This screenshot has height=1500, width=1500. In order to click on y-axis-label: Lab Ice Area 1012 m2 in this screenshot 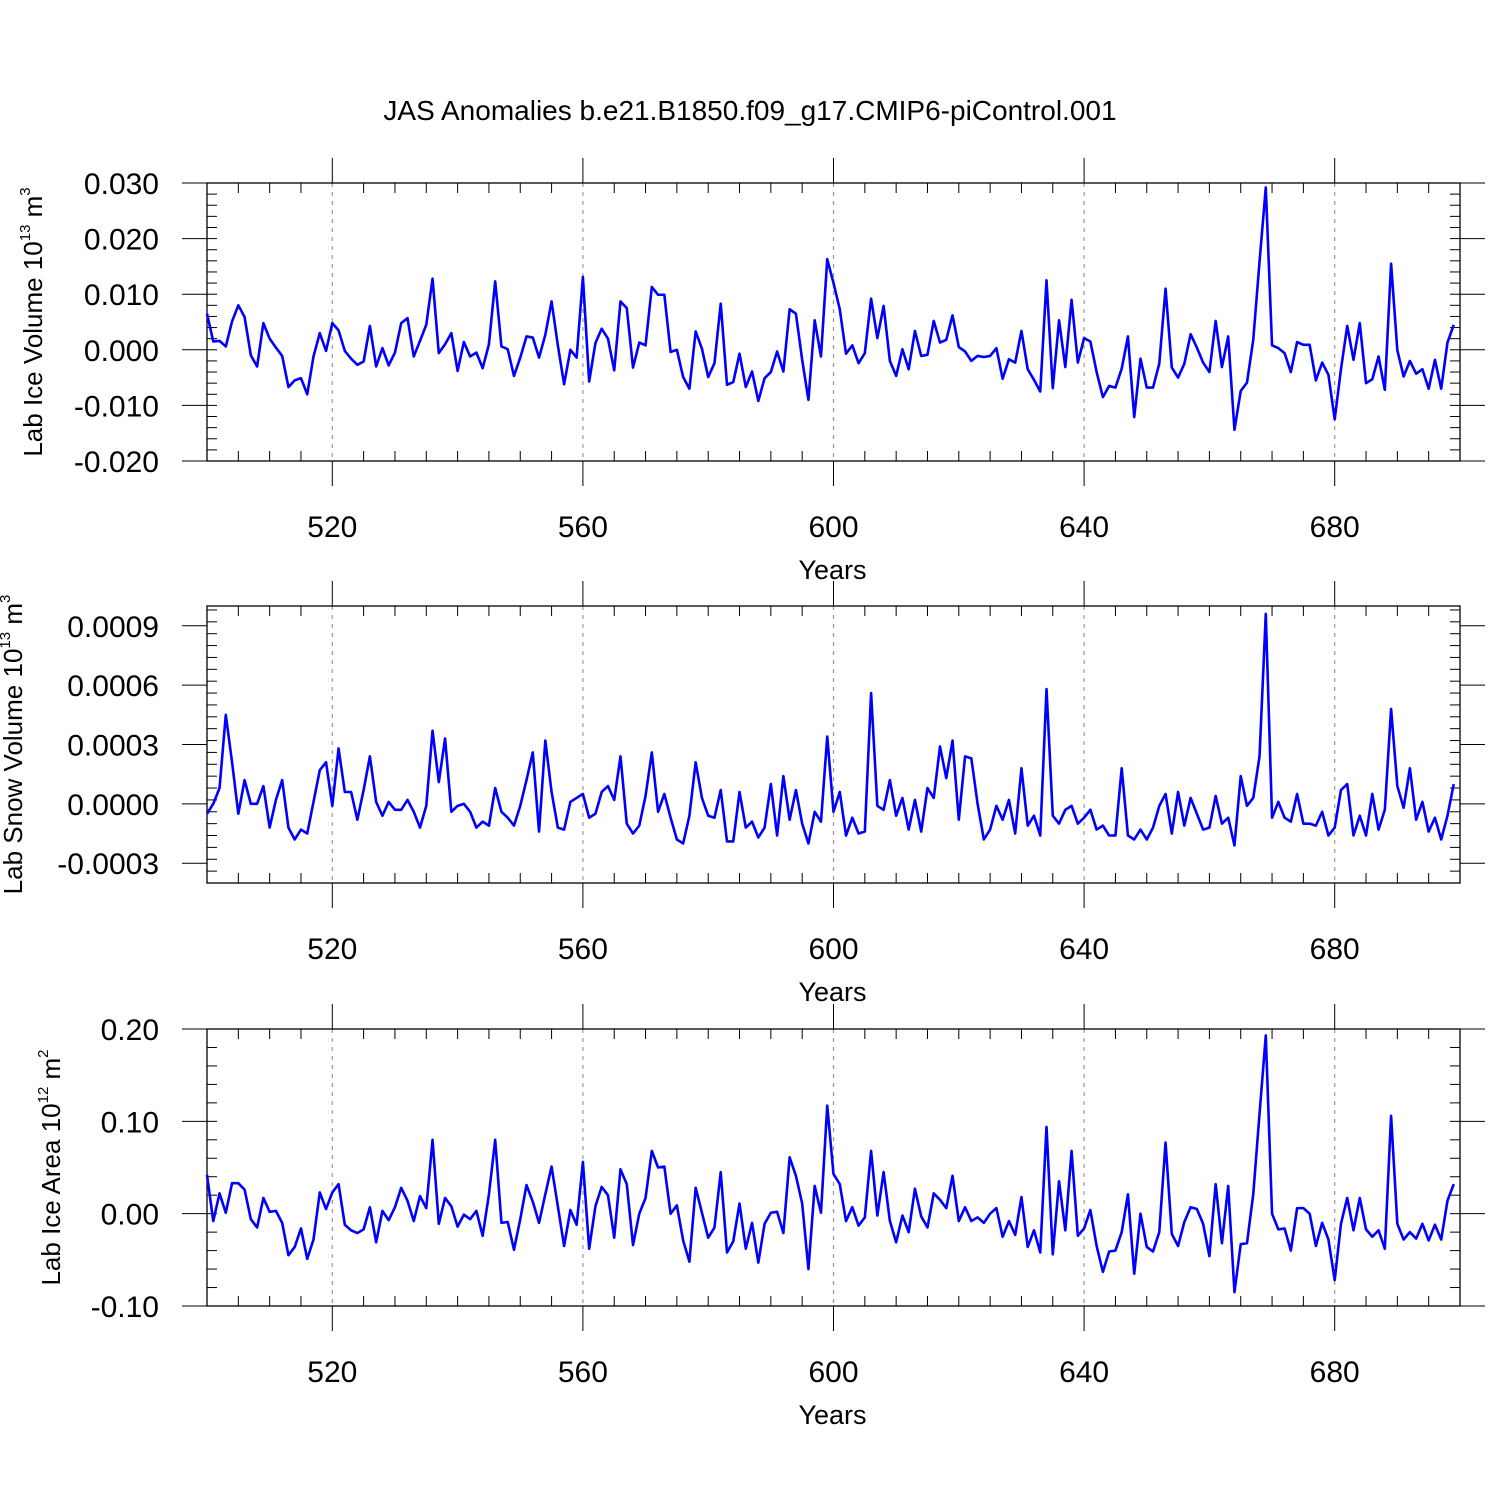, I will do `click(50, 1167)`.